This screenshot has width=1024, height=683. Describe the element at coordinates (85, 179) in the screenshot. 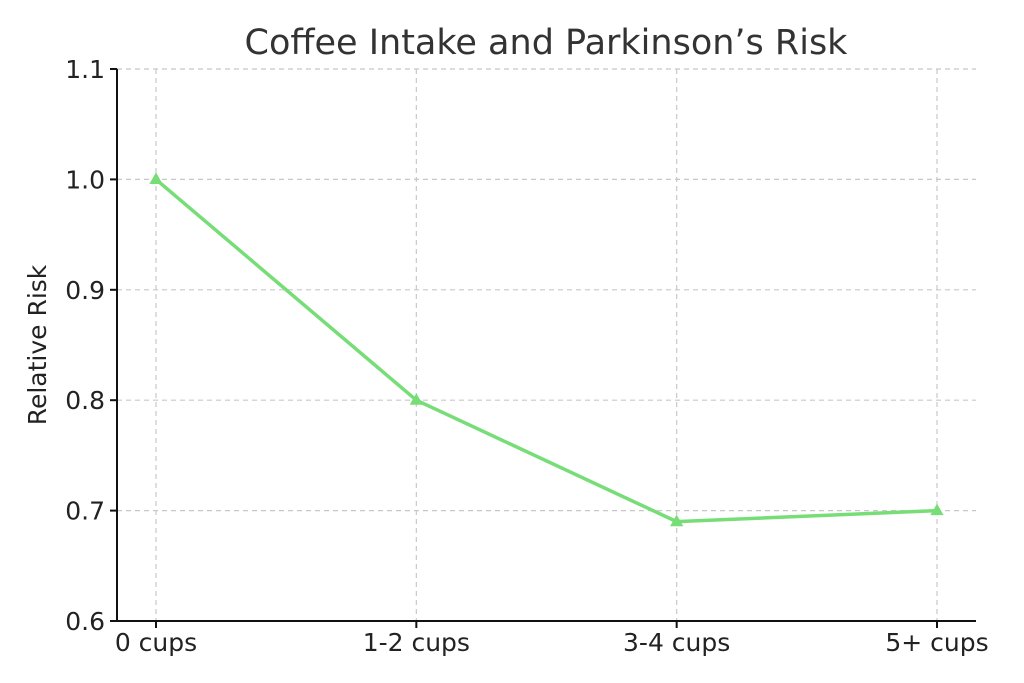

I see `y-tick-label: 1.0` at that location.